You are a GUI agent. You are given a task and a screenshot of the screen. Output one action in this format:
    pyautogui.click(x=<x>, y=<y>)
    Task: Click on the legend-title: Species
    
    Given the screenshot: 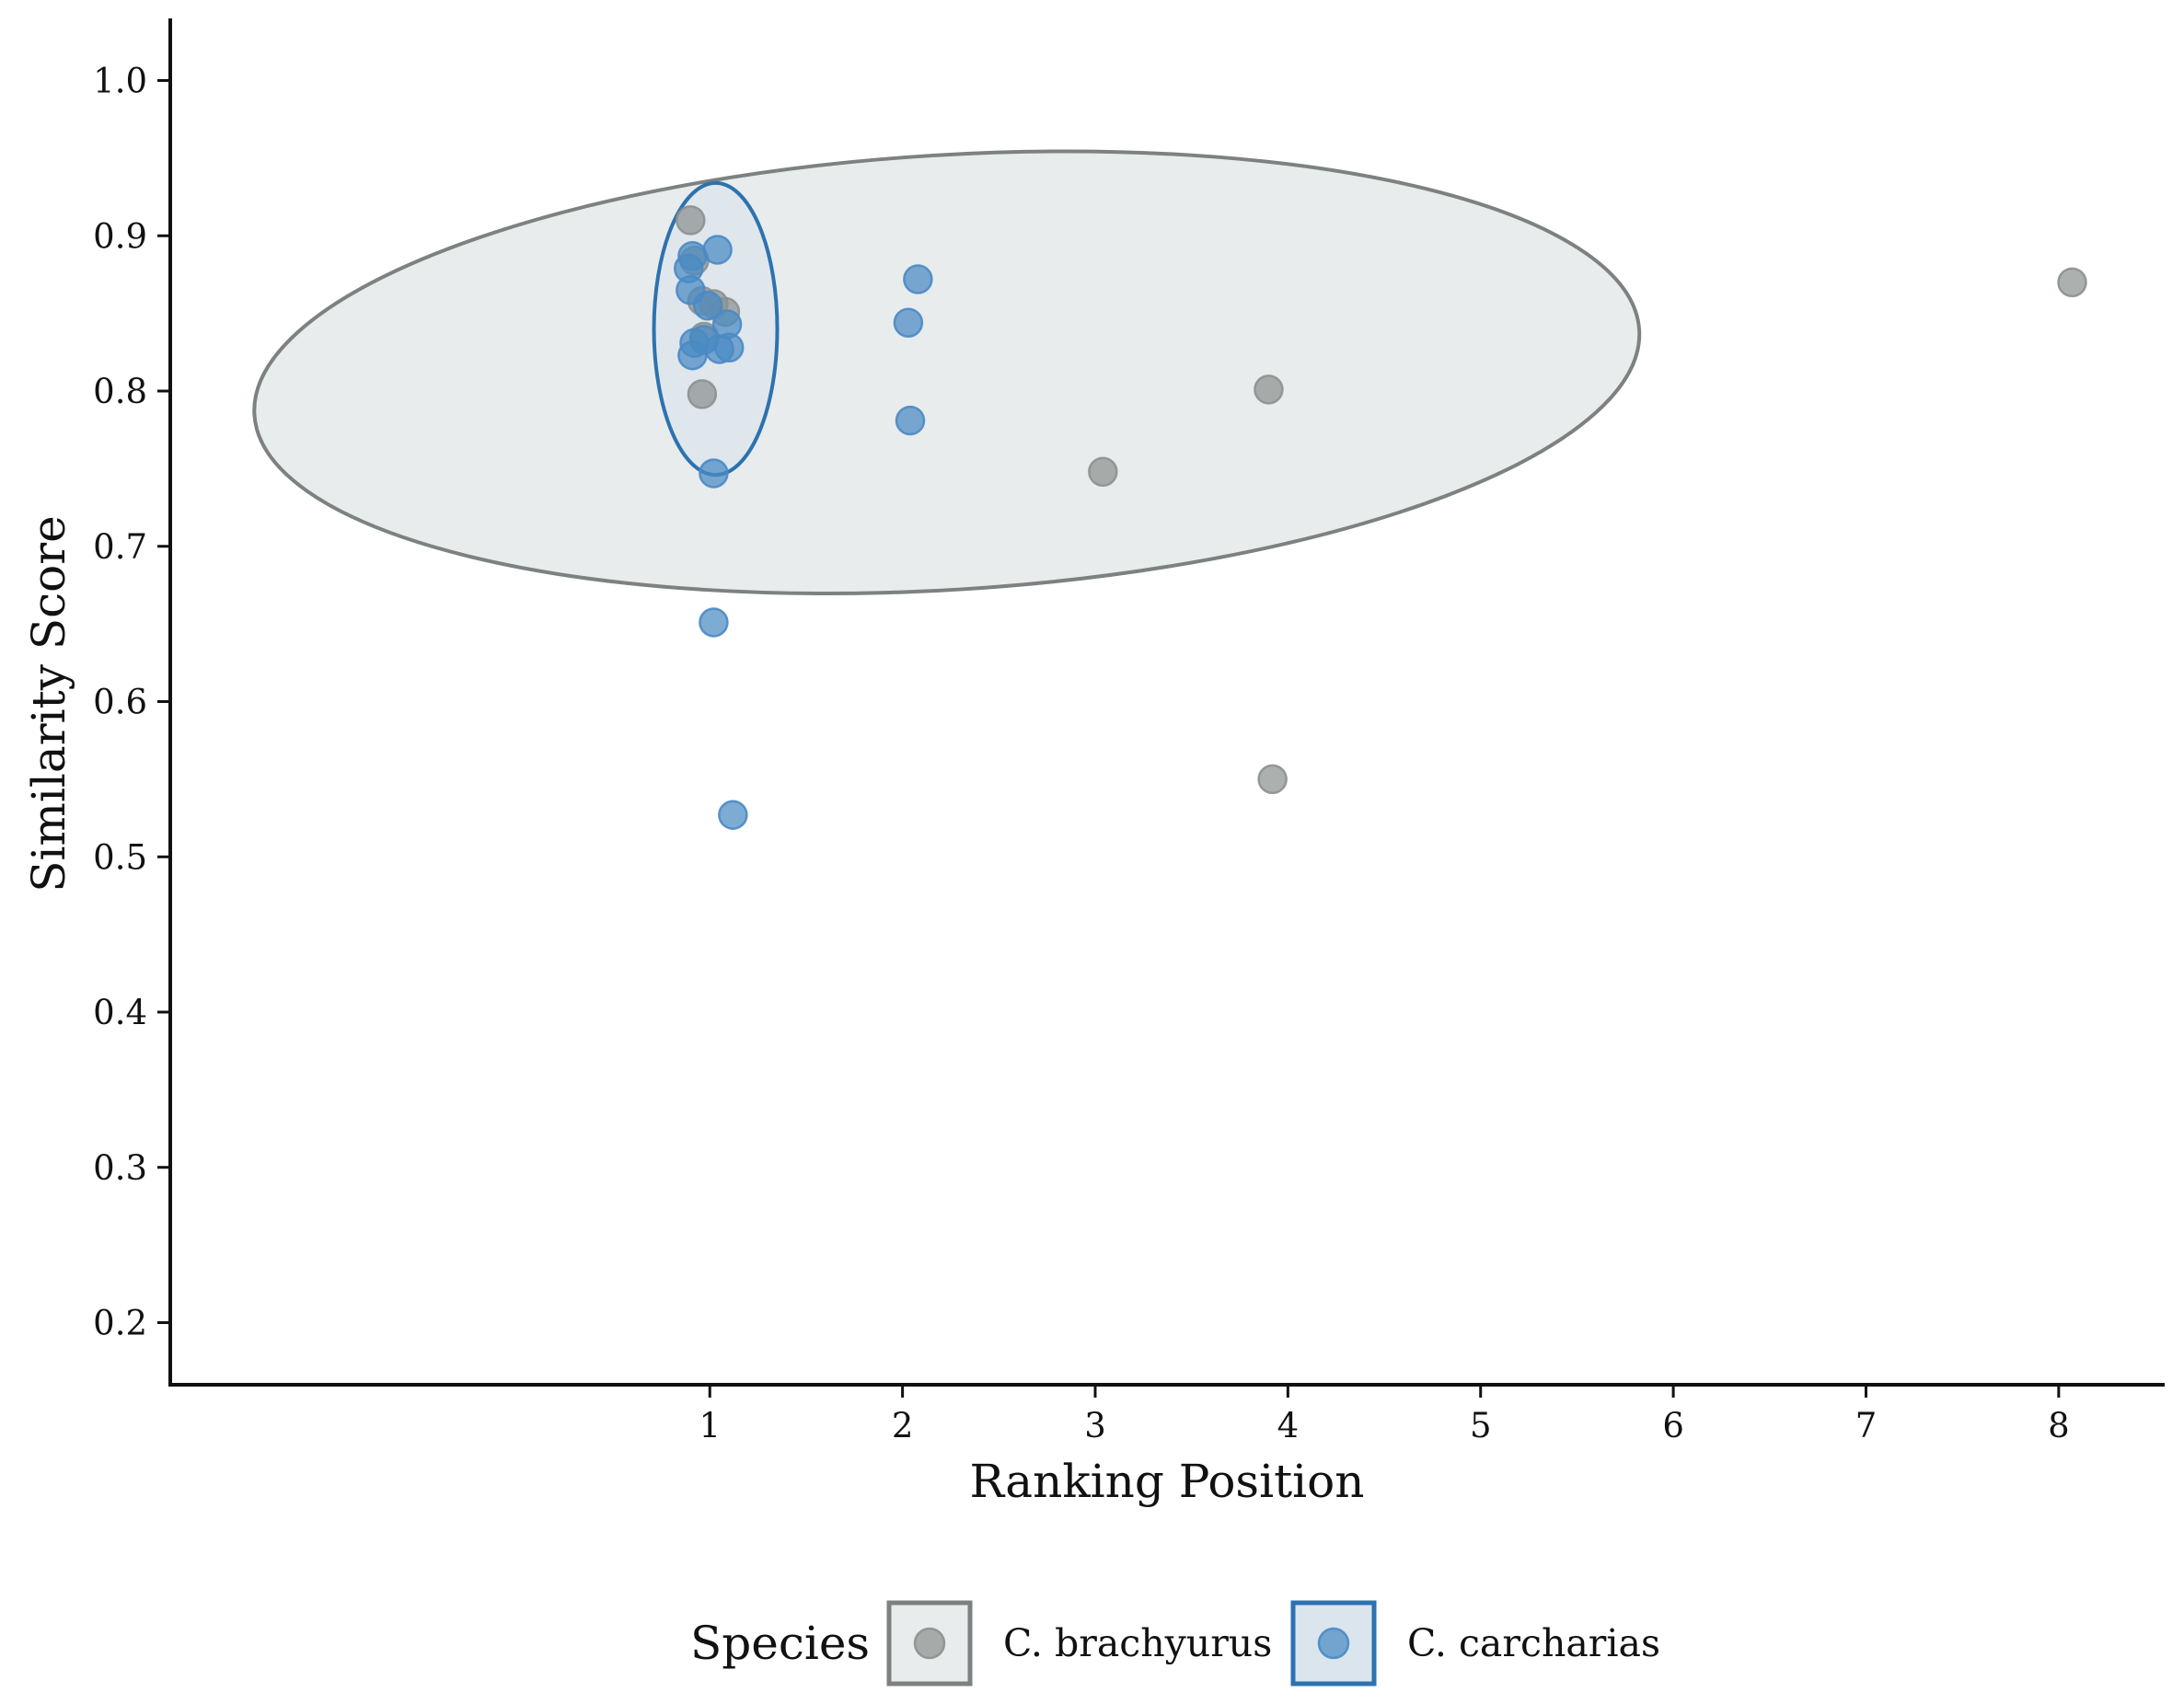 What is the action you would take?
    pyautogui.click(x=780, y=1643)
    